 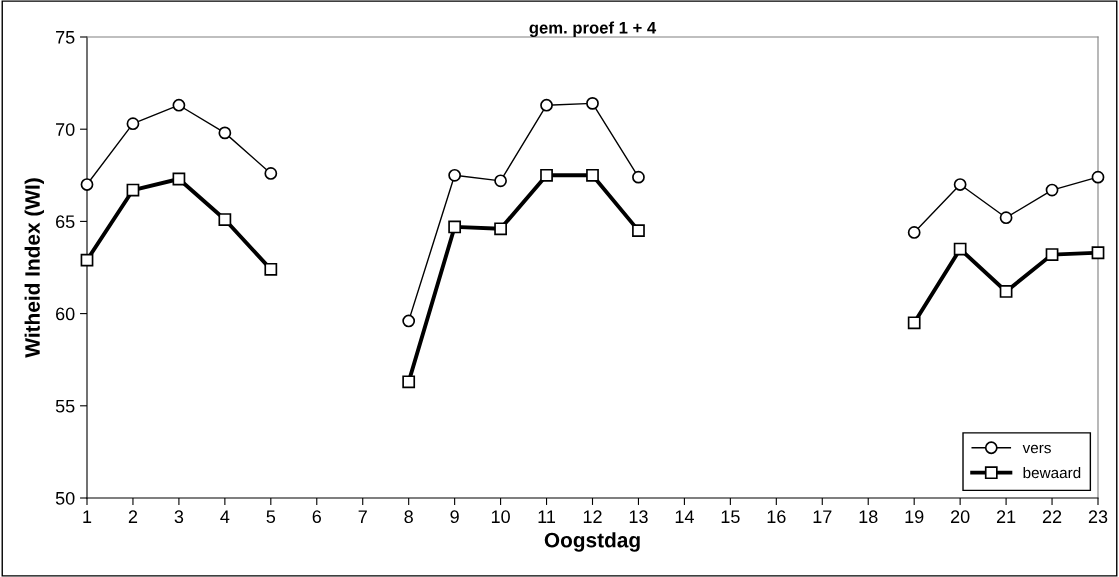 I want to click on x-tick-label: 8, so click(x=408, y=517).